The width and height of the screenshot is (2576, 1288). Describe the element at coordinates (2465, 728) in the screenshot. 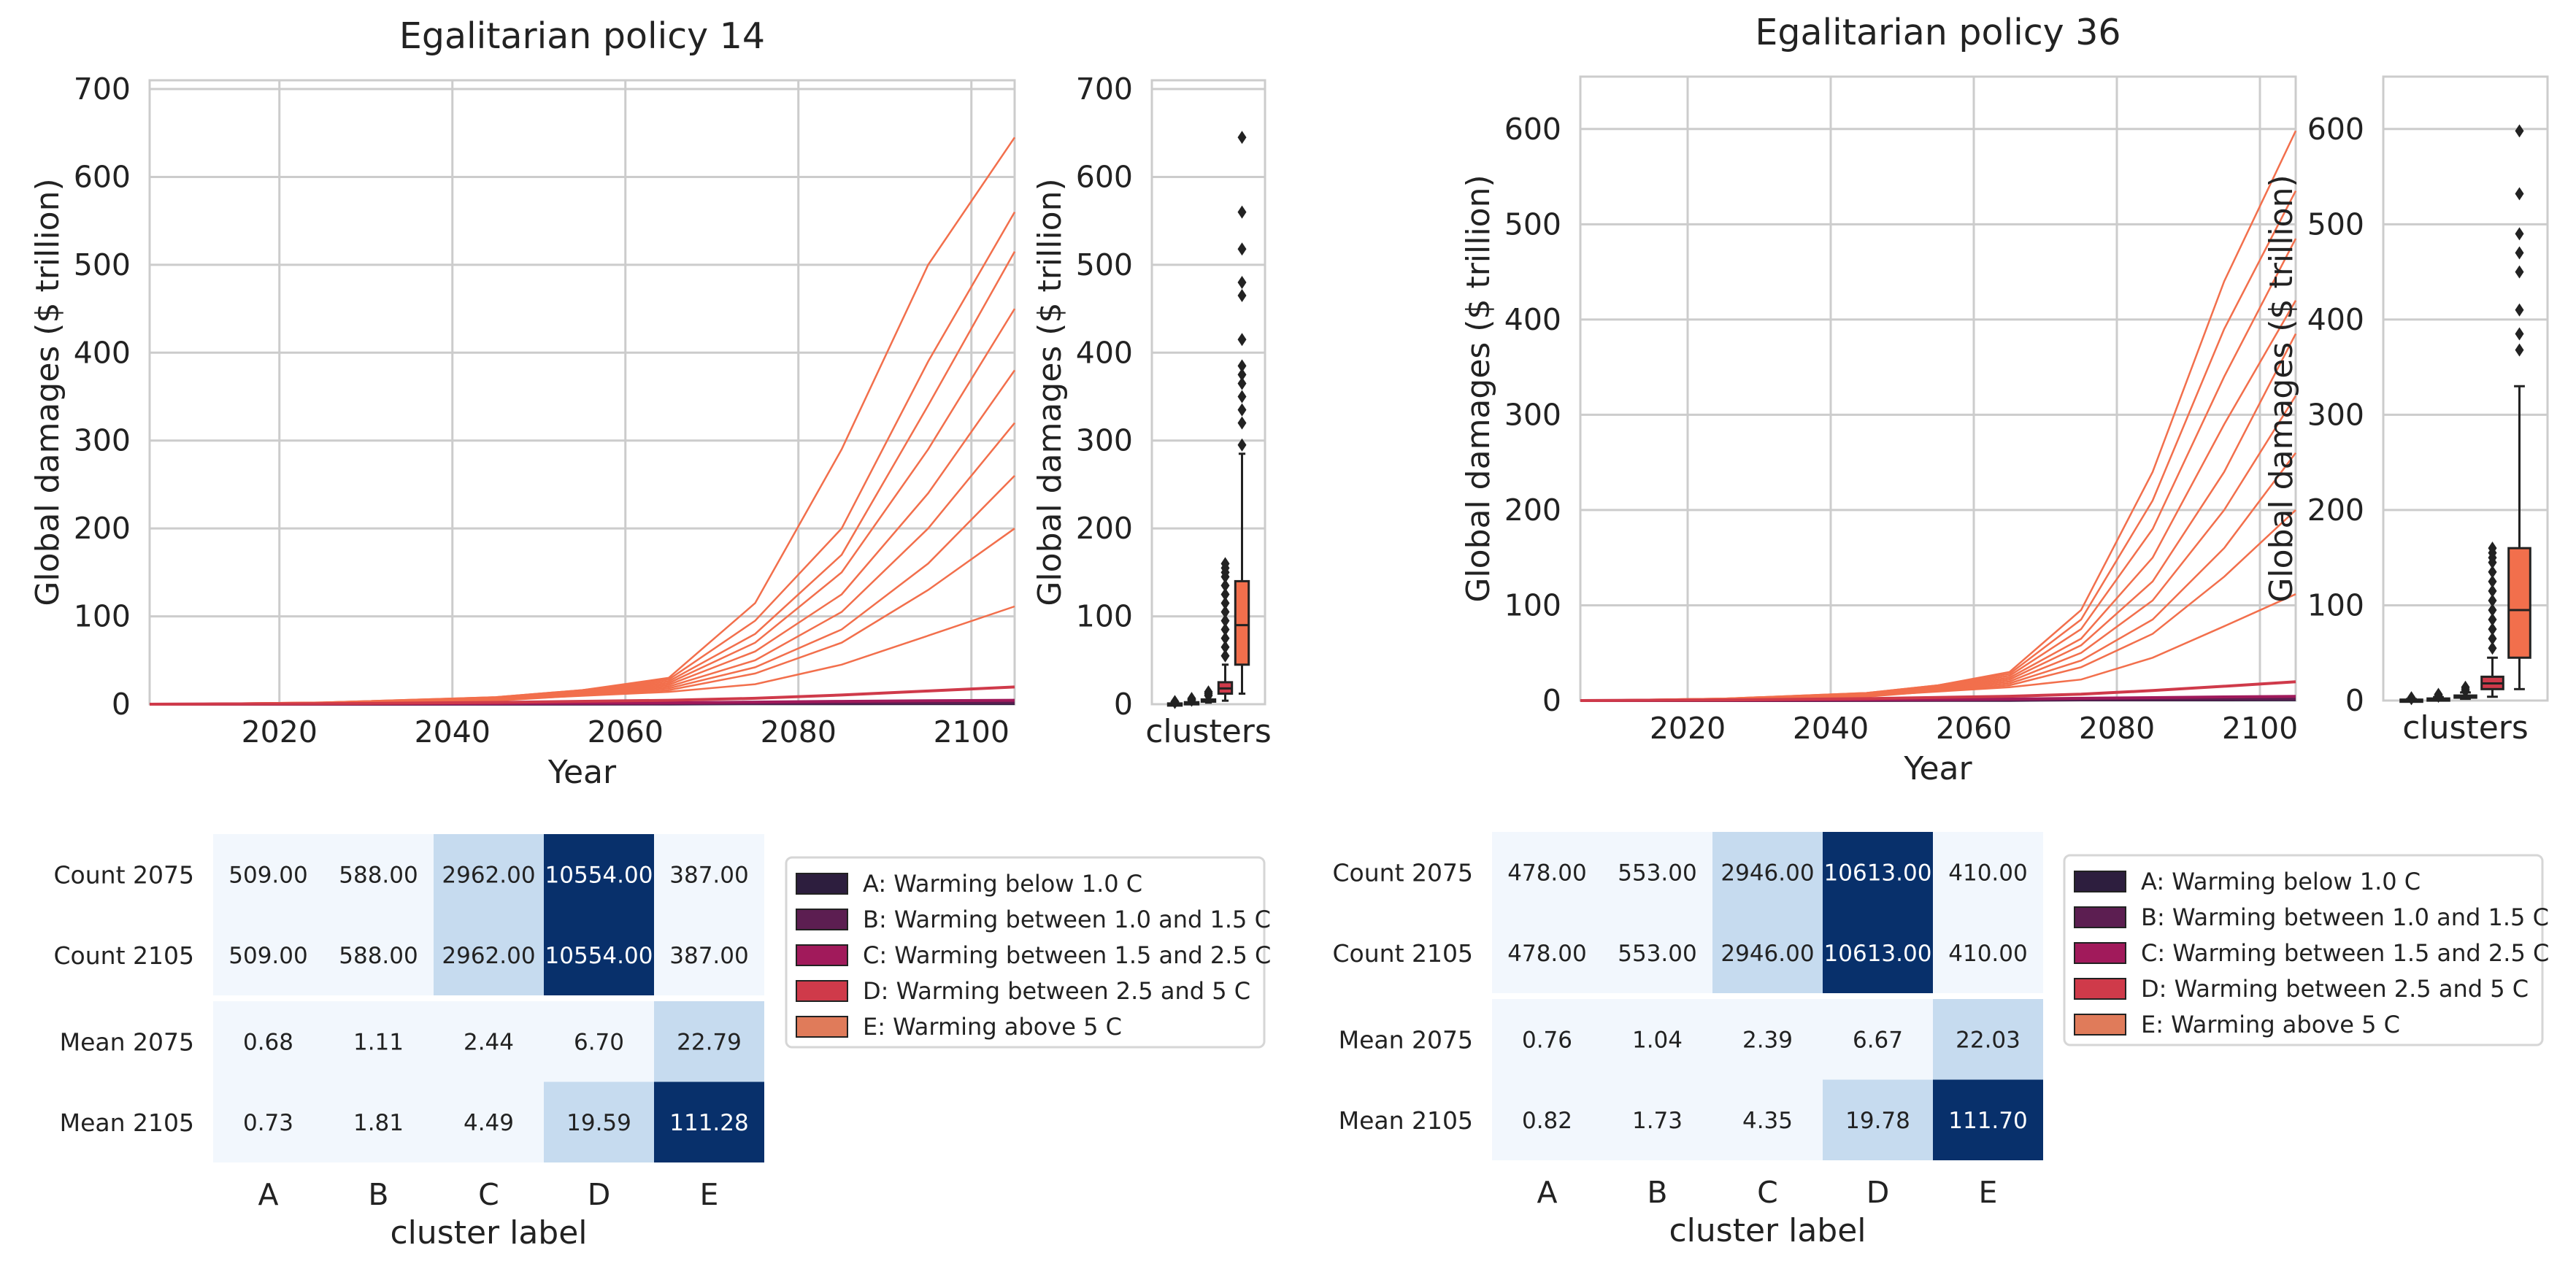

I see `x-axis-label: clusters` at that location.